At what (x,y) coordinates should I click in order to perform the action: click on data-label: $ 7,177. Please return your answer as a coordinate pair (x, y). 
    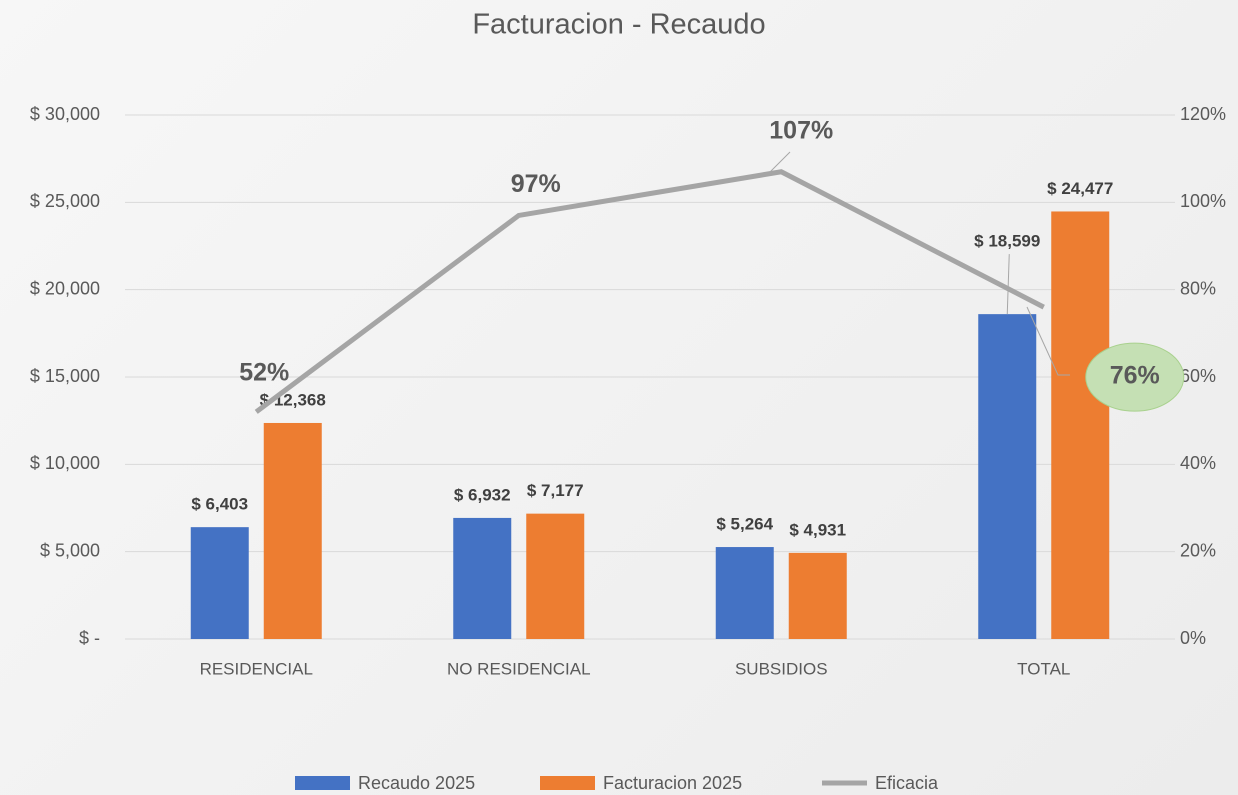
    Looking at the image, I should click on (555, 490).